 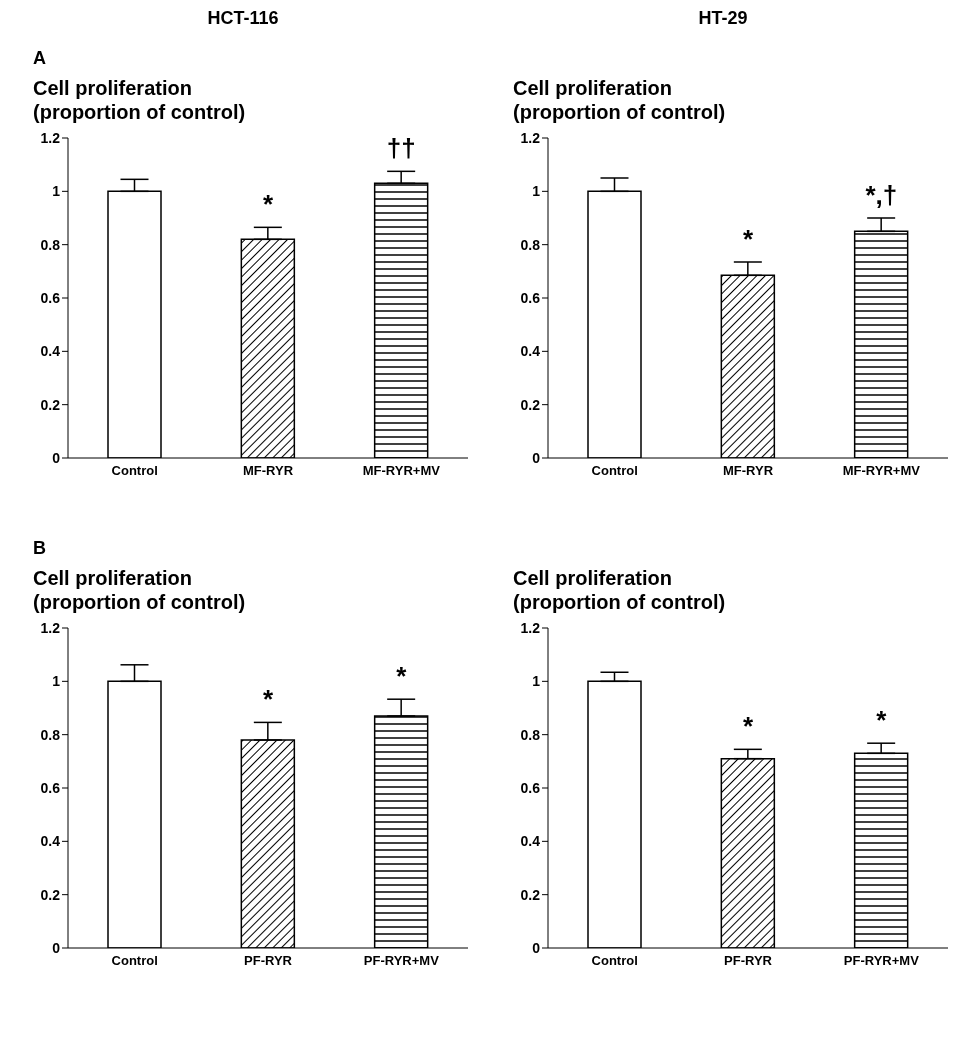 What do you see at coordinates (723, 19) in the screenshot?
I see `chart-title: HT-29` at bounding box center [723, 19].